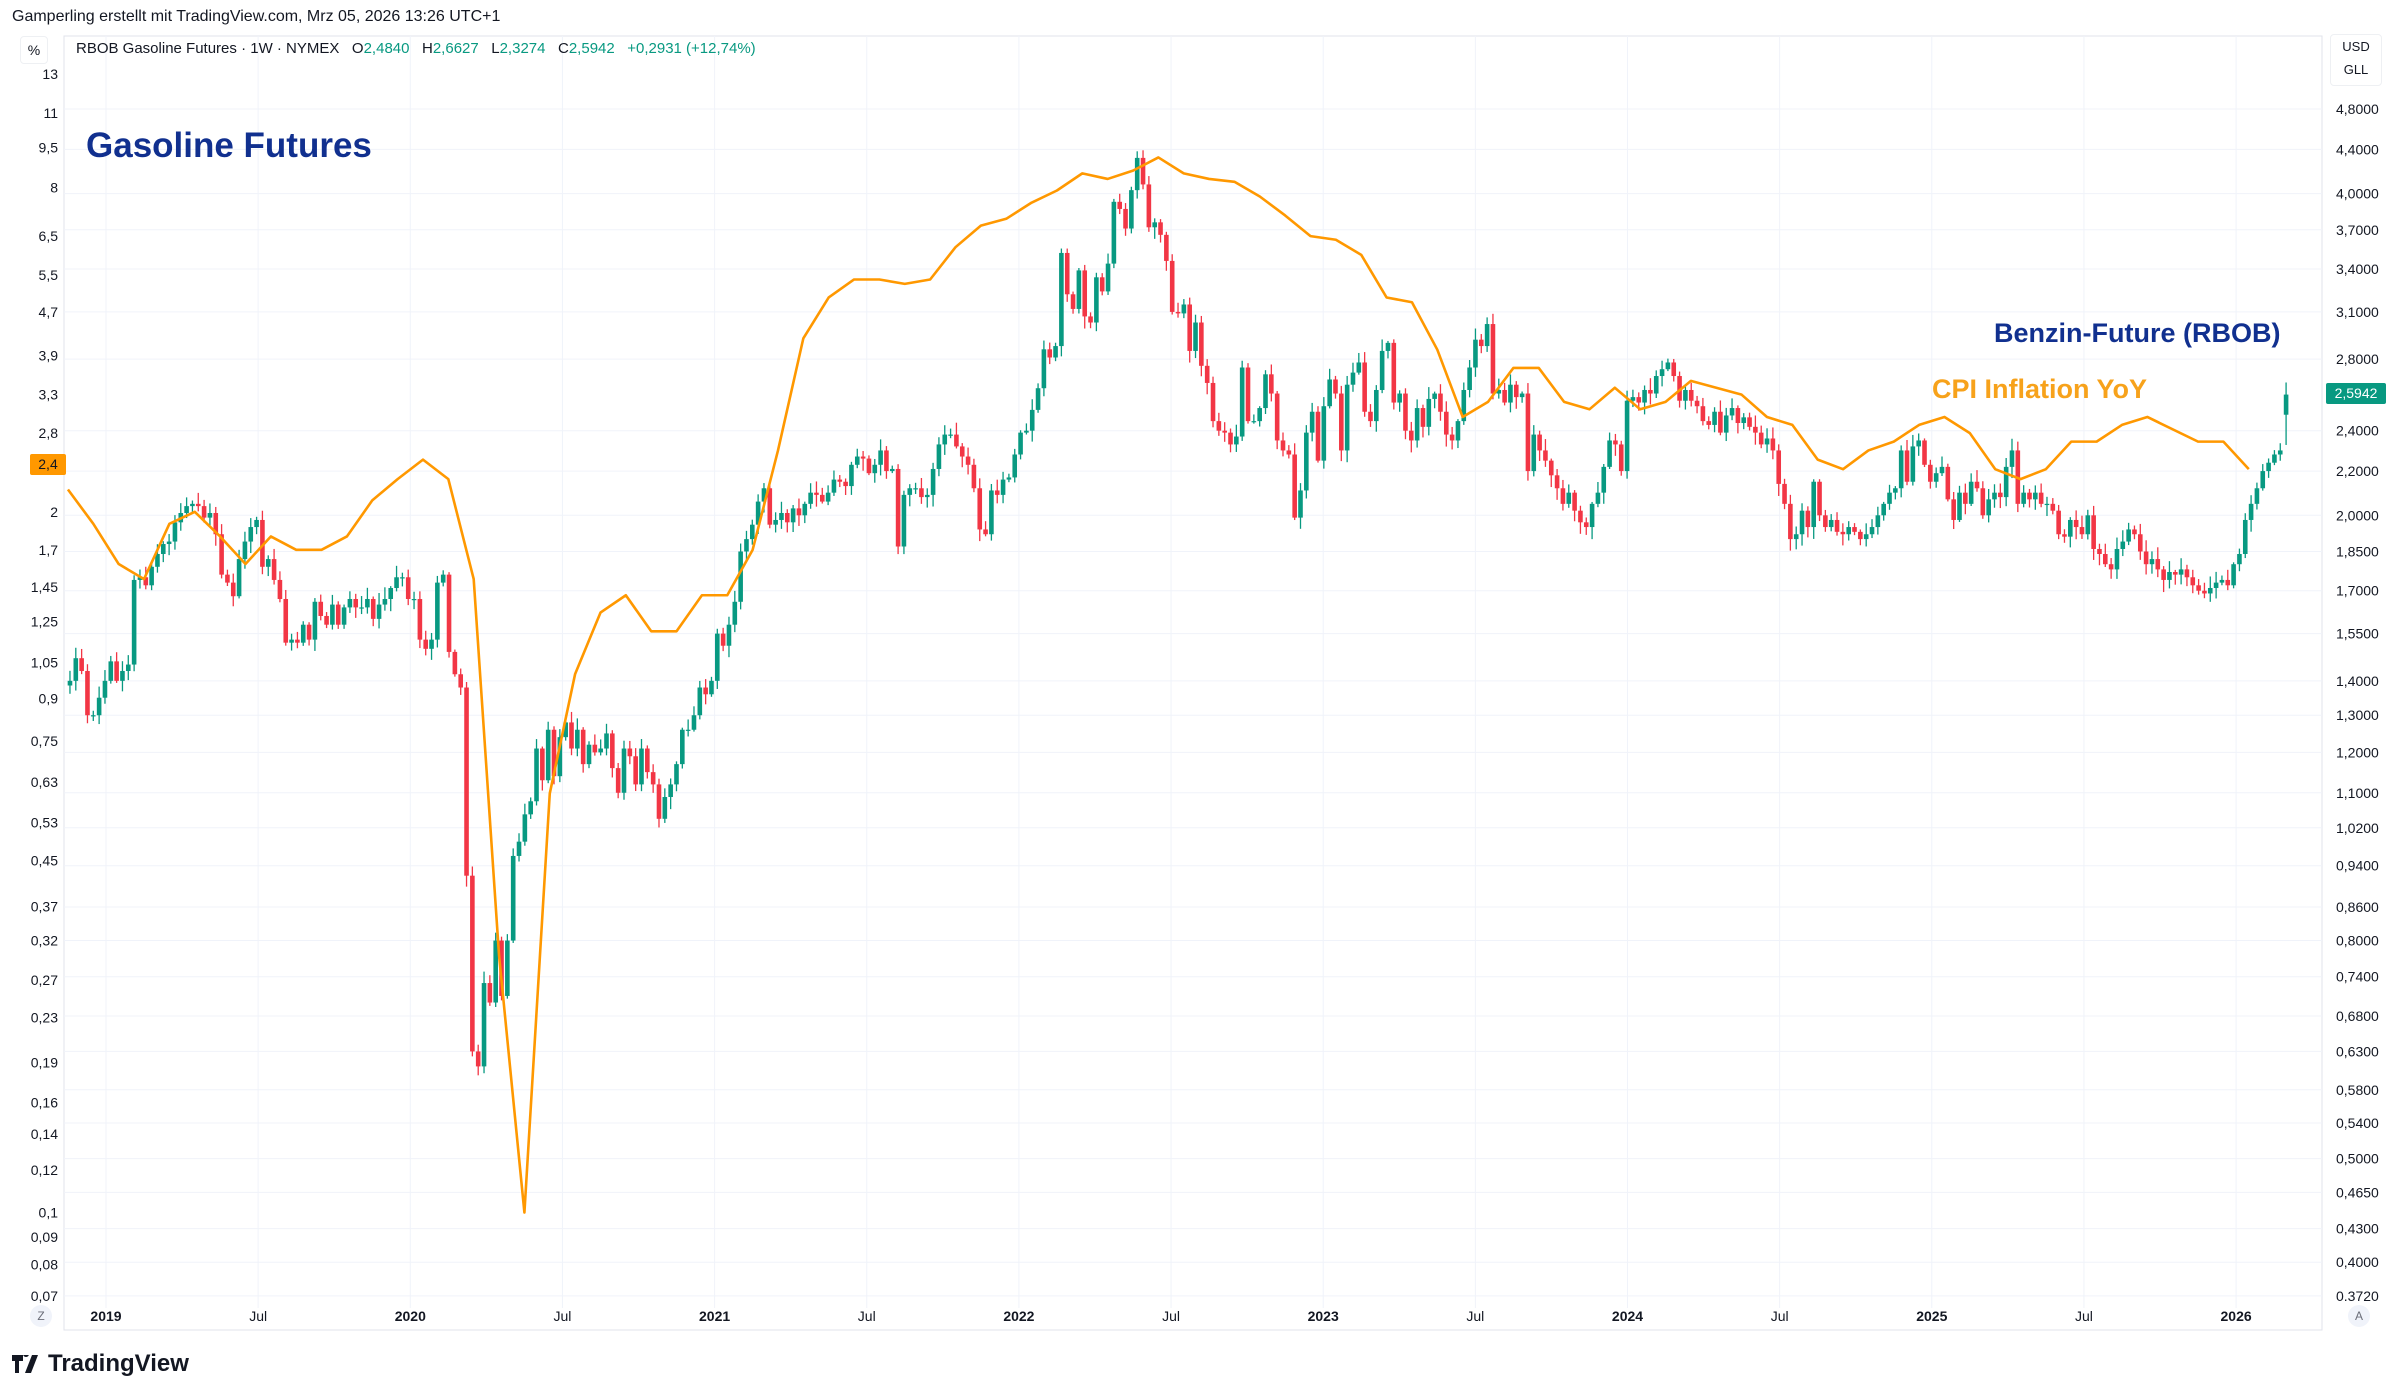 Image resolution: width=2400 pixels, height=1396 pixels. Describe the element at coordinates (2040, 389) in the screenshot. I see `cpi-annotation: CPI Inflation YoY` at that location.